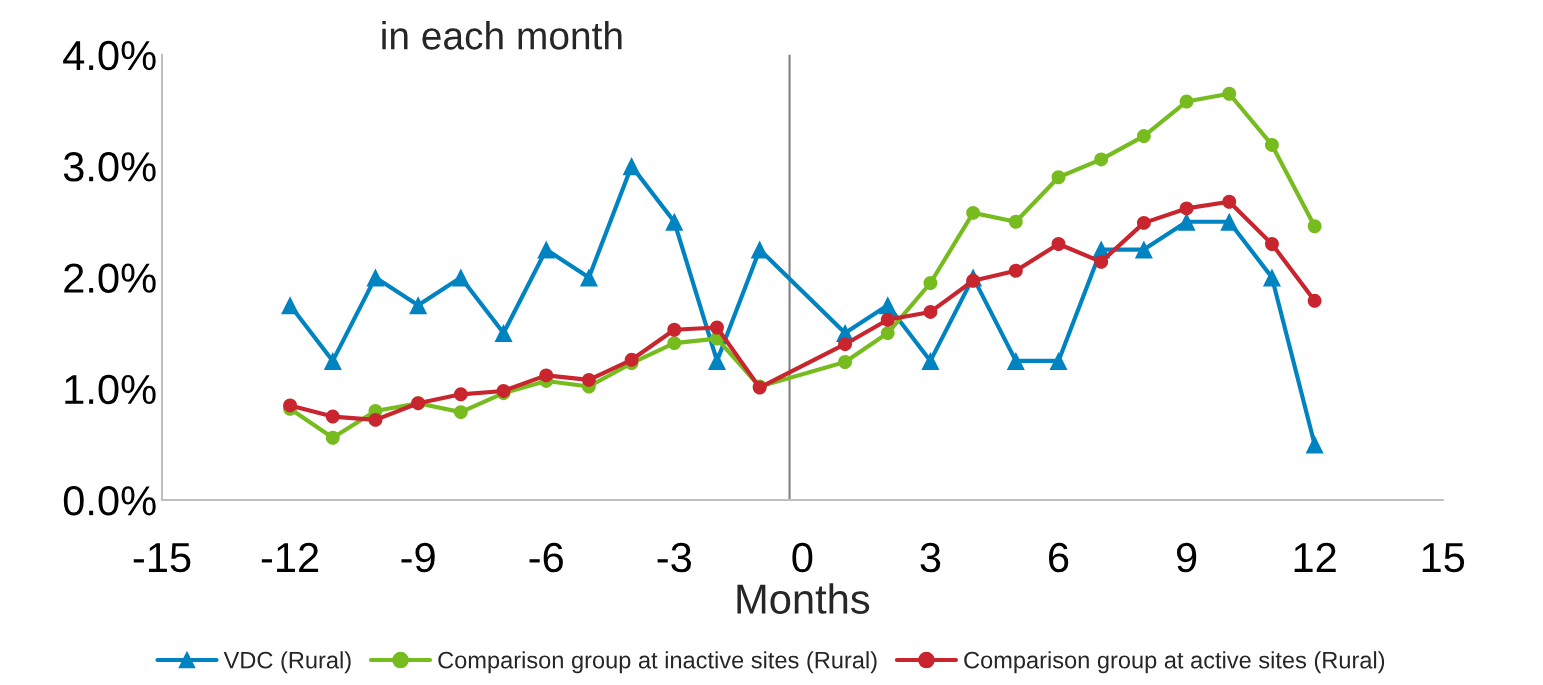  I want to click on legend-label: Comparison group at inactive sites (Rural), so click(657, 662).